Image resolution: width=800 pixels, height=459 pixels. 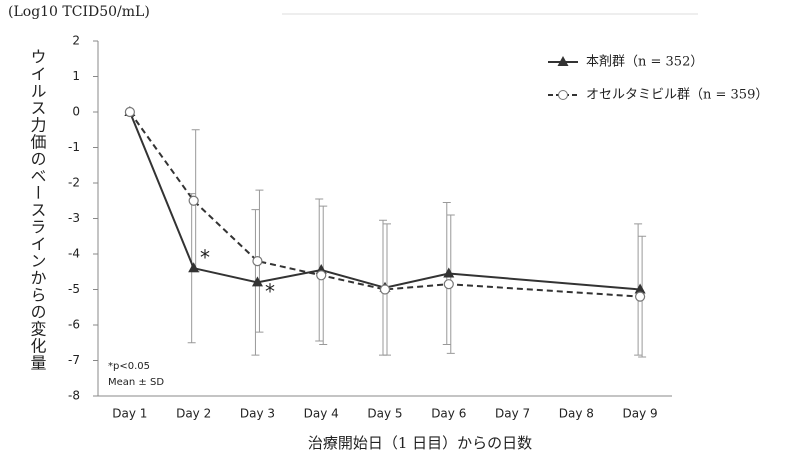 I want to click on y-tick-label: 1, so click(x=76, y=76).